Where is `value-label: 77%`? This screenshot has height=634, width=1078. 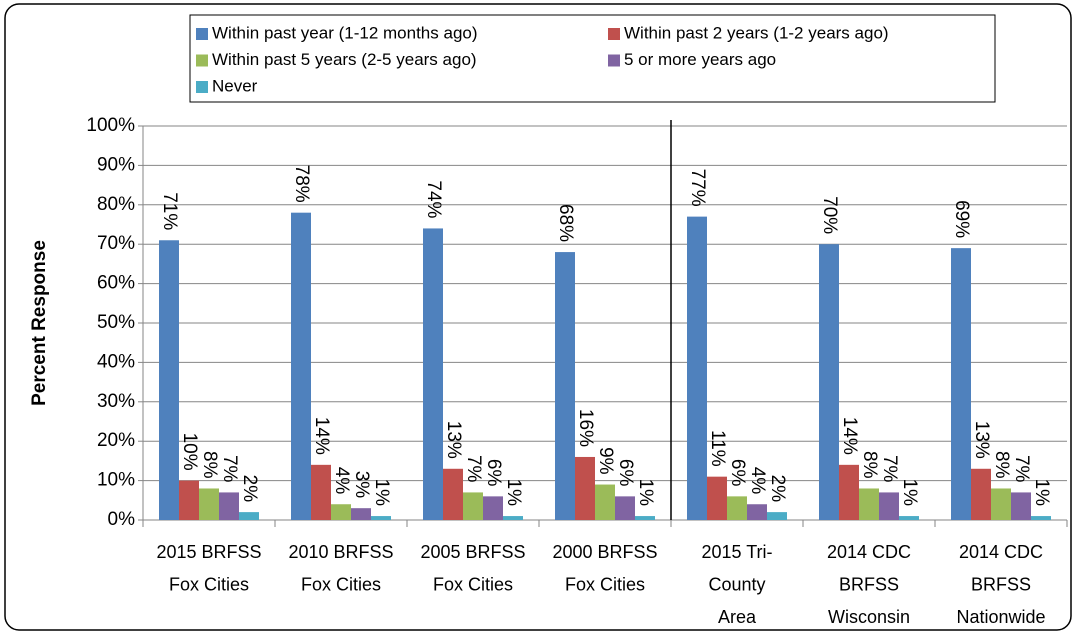 value-label: 77% is located at coordinates (697, 188).